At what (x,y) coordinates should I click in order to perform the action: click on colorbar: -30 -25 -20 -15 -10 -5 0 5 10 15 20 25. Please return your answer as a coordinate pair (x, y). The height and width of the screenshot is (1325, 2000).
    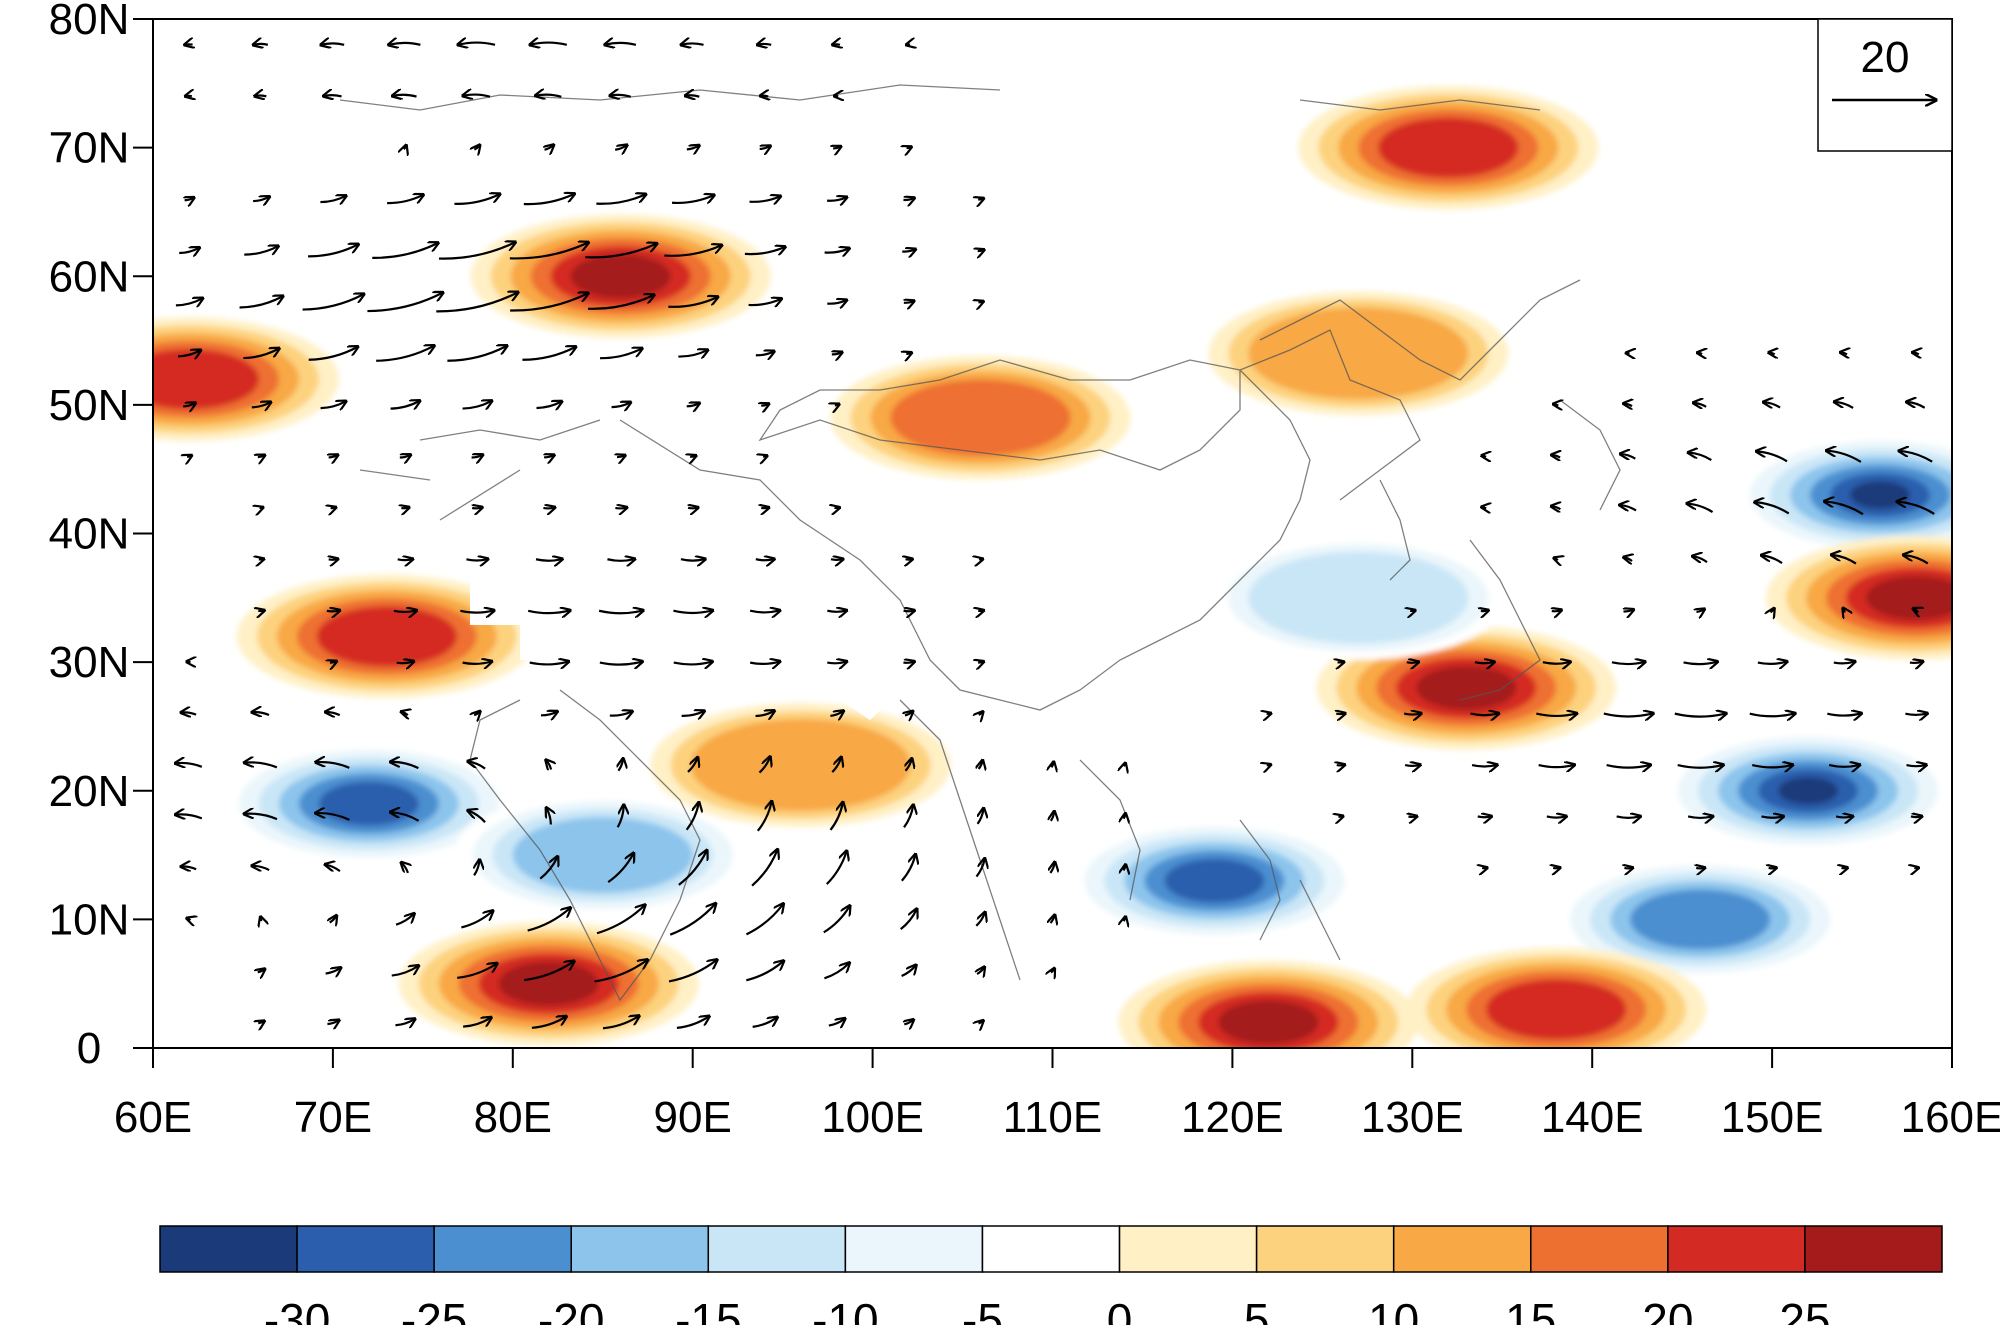
    Looking at the image, I should click on (1051, 1275).